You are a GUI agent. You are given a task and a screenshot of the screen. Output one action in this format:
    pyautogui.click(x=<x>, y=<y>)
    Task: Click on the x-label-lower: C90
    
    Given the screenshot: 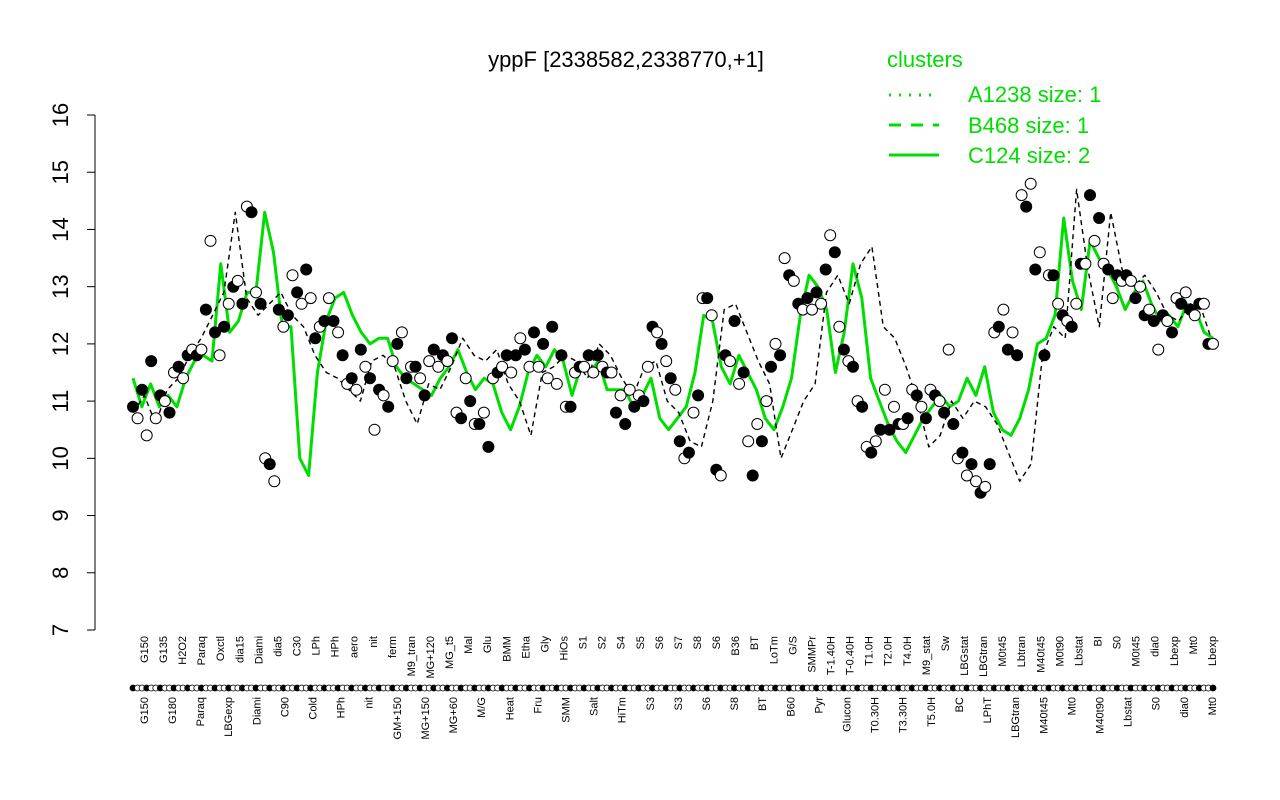 What is the action you would take?
    pyautogui.click(x=285, y=707)
    